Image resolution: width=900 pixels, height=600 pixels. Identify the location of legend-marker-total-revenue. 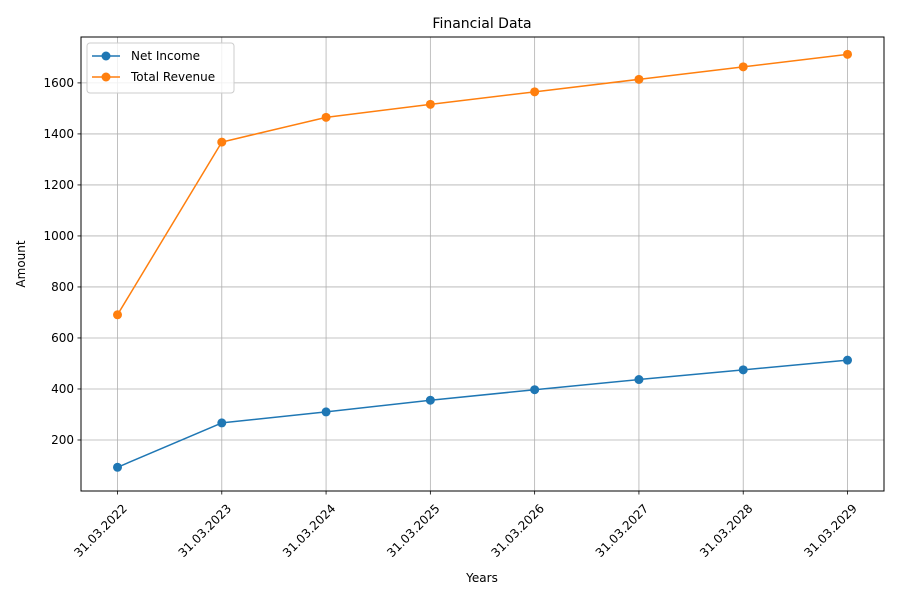
(106, 77).